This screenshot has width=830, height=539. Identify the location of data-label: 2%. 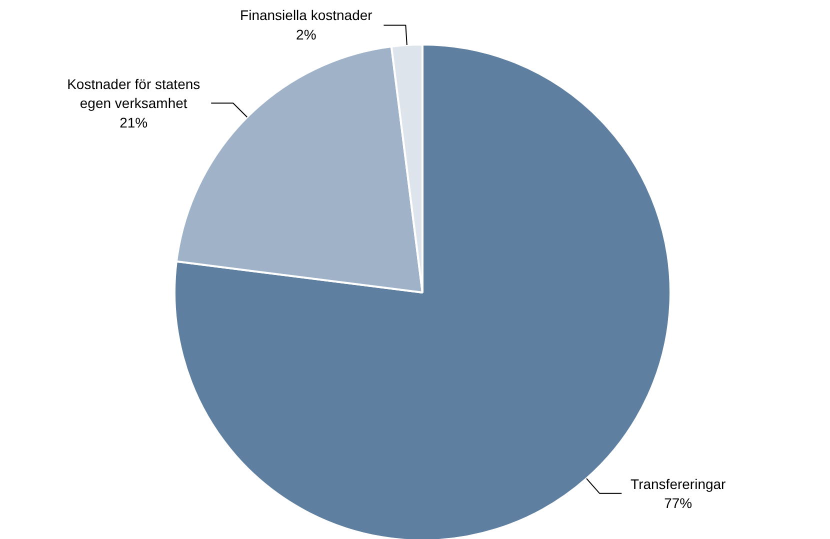
(306, 34).